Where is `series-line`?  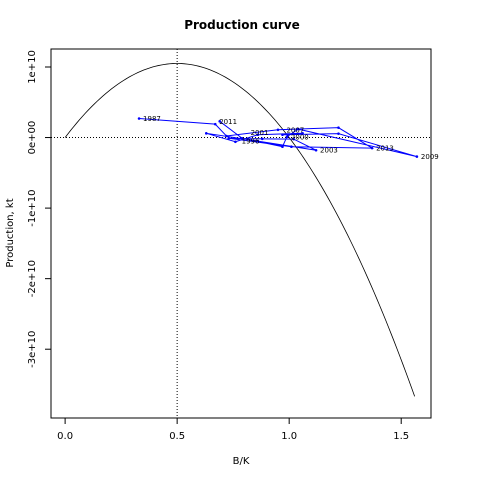 series-line is located at coordinates (278, 138).